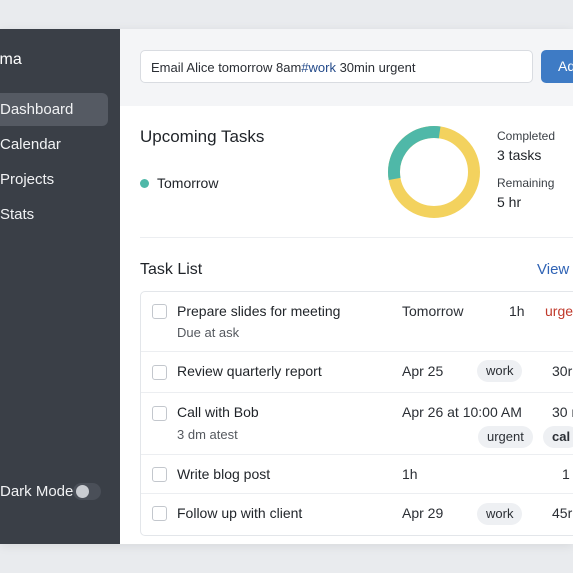 Image resolution: width=573 pixels, height=573 pixels. I want to click on add-task-button: Ad, so click(557, 66).